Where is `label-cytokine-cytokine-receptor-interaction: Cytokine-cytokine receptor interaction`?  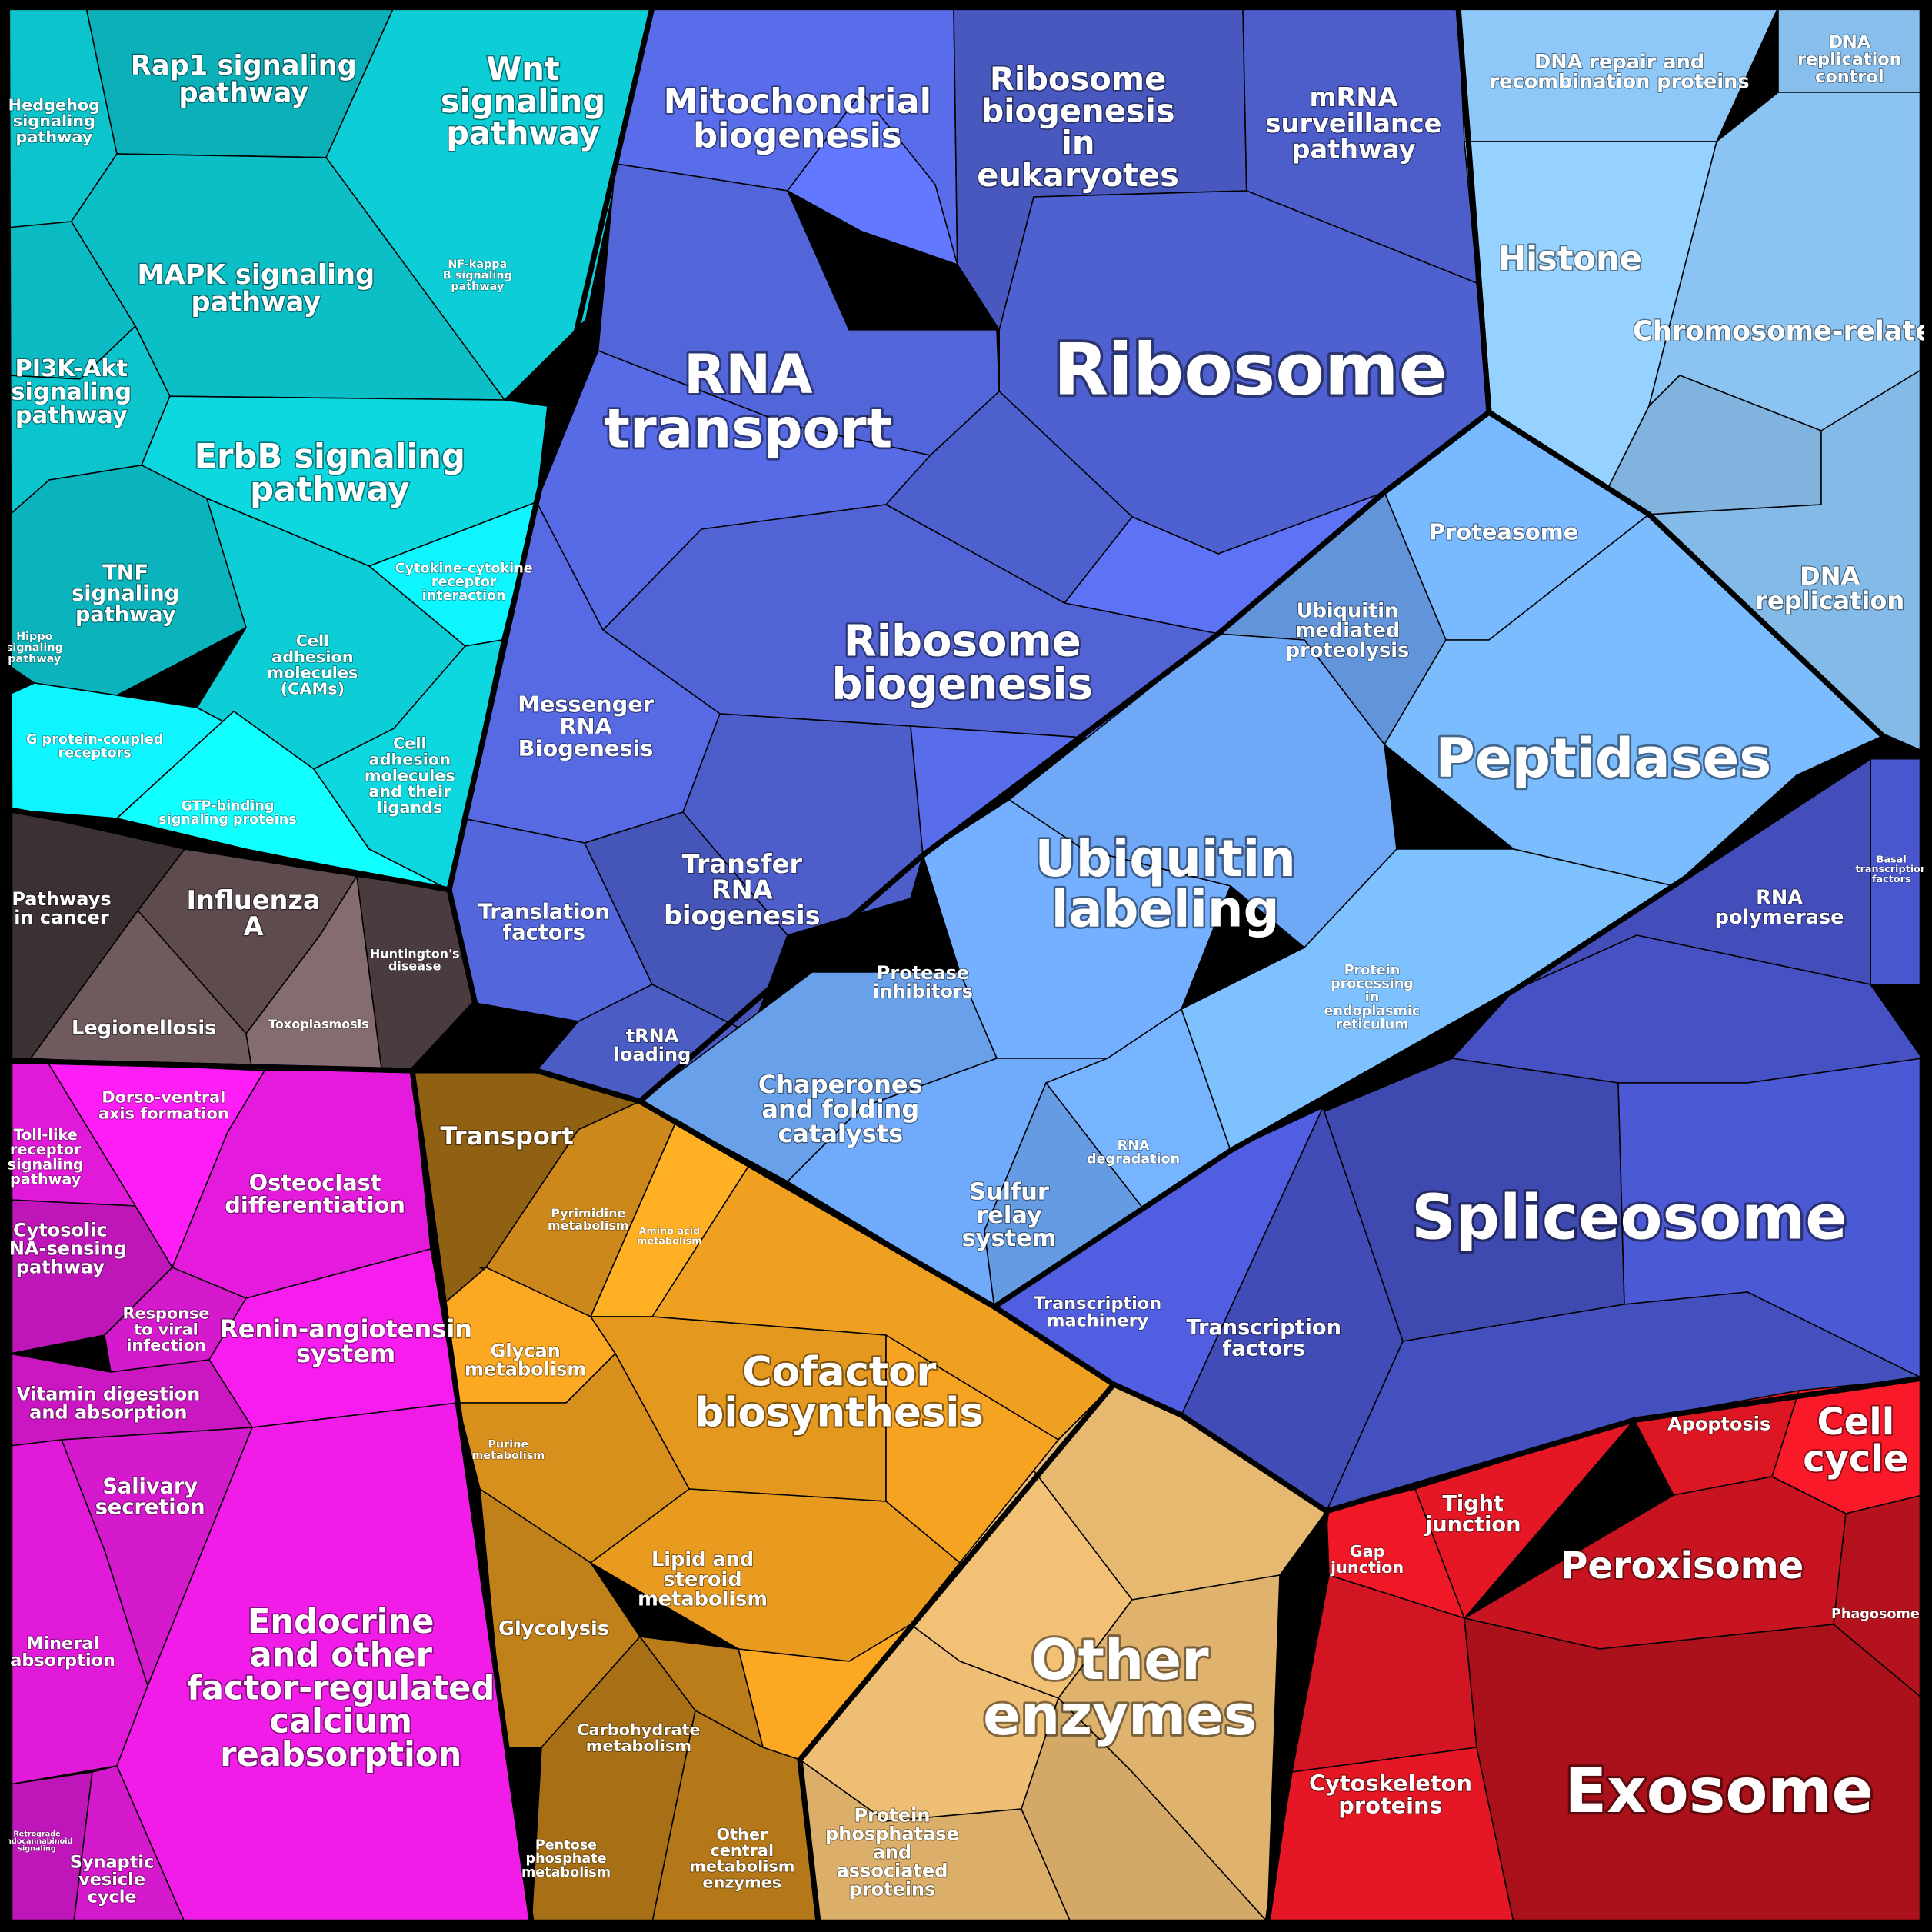 label-cytokine-cytokine-receptor-interaction: Cytokine-cytokine receptor interaction is located at coordinates (464, 582).